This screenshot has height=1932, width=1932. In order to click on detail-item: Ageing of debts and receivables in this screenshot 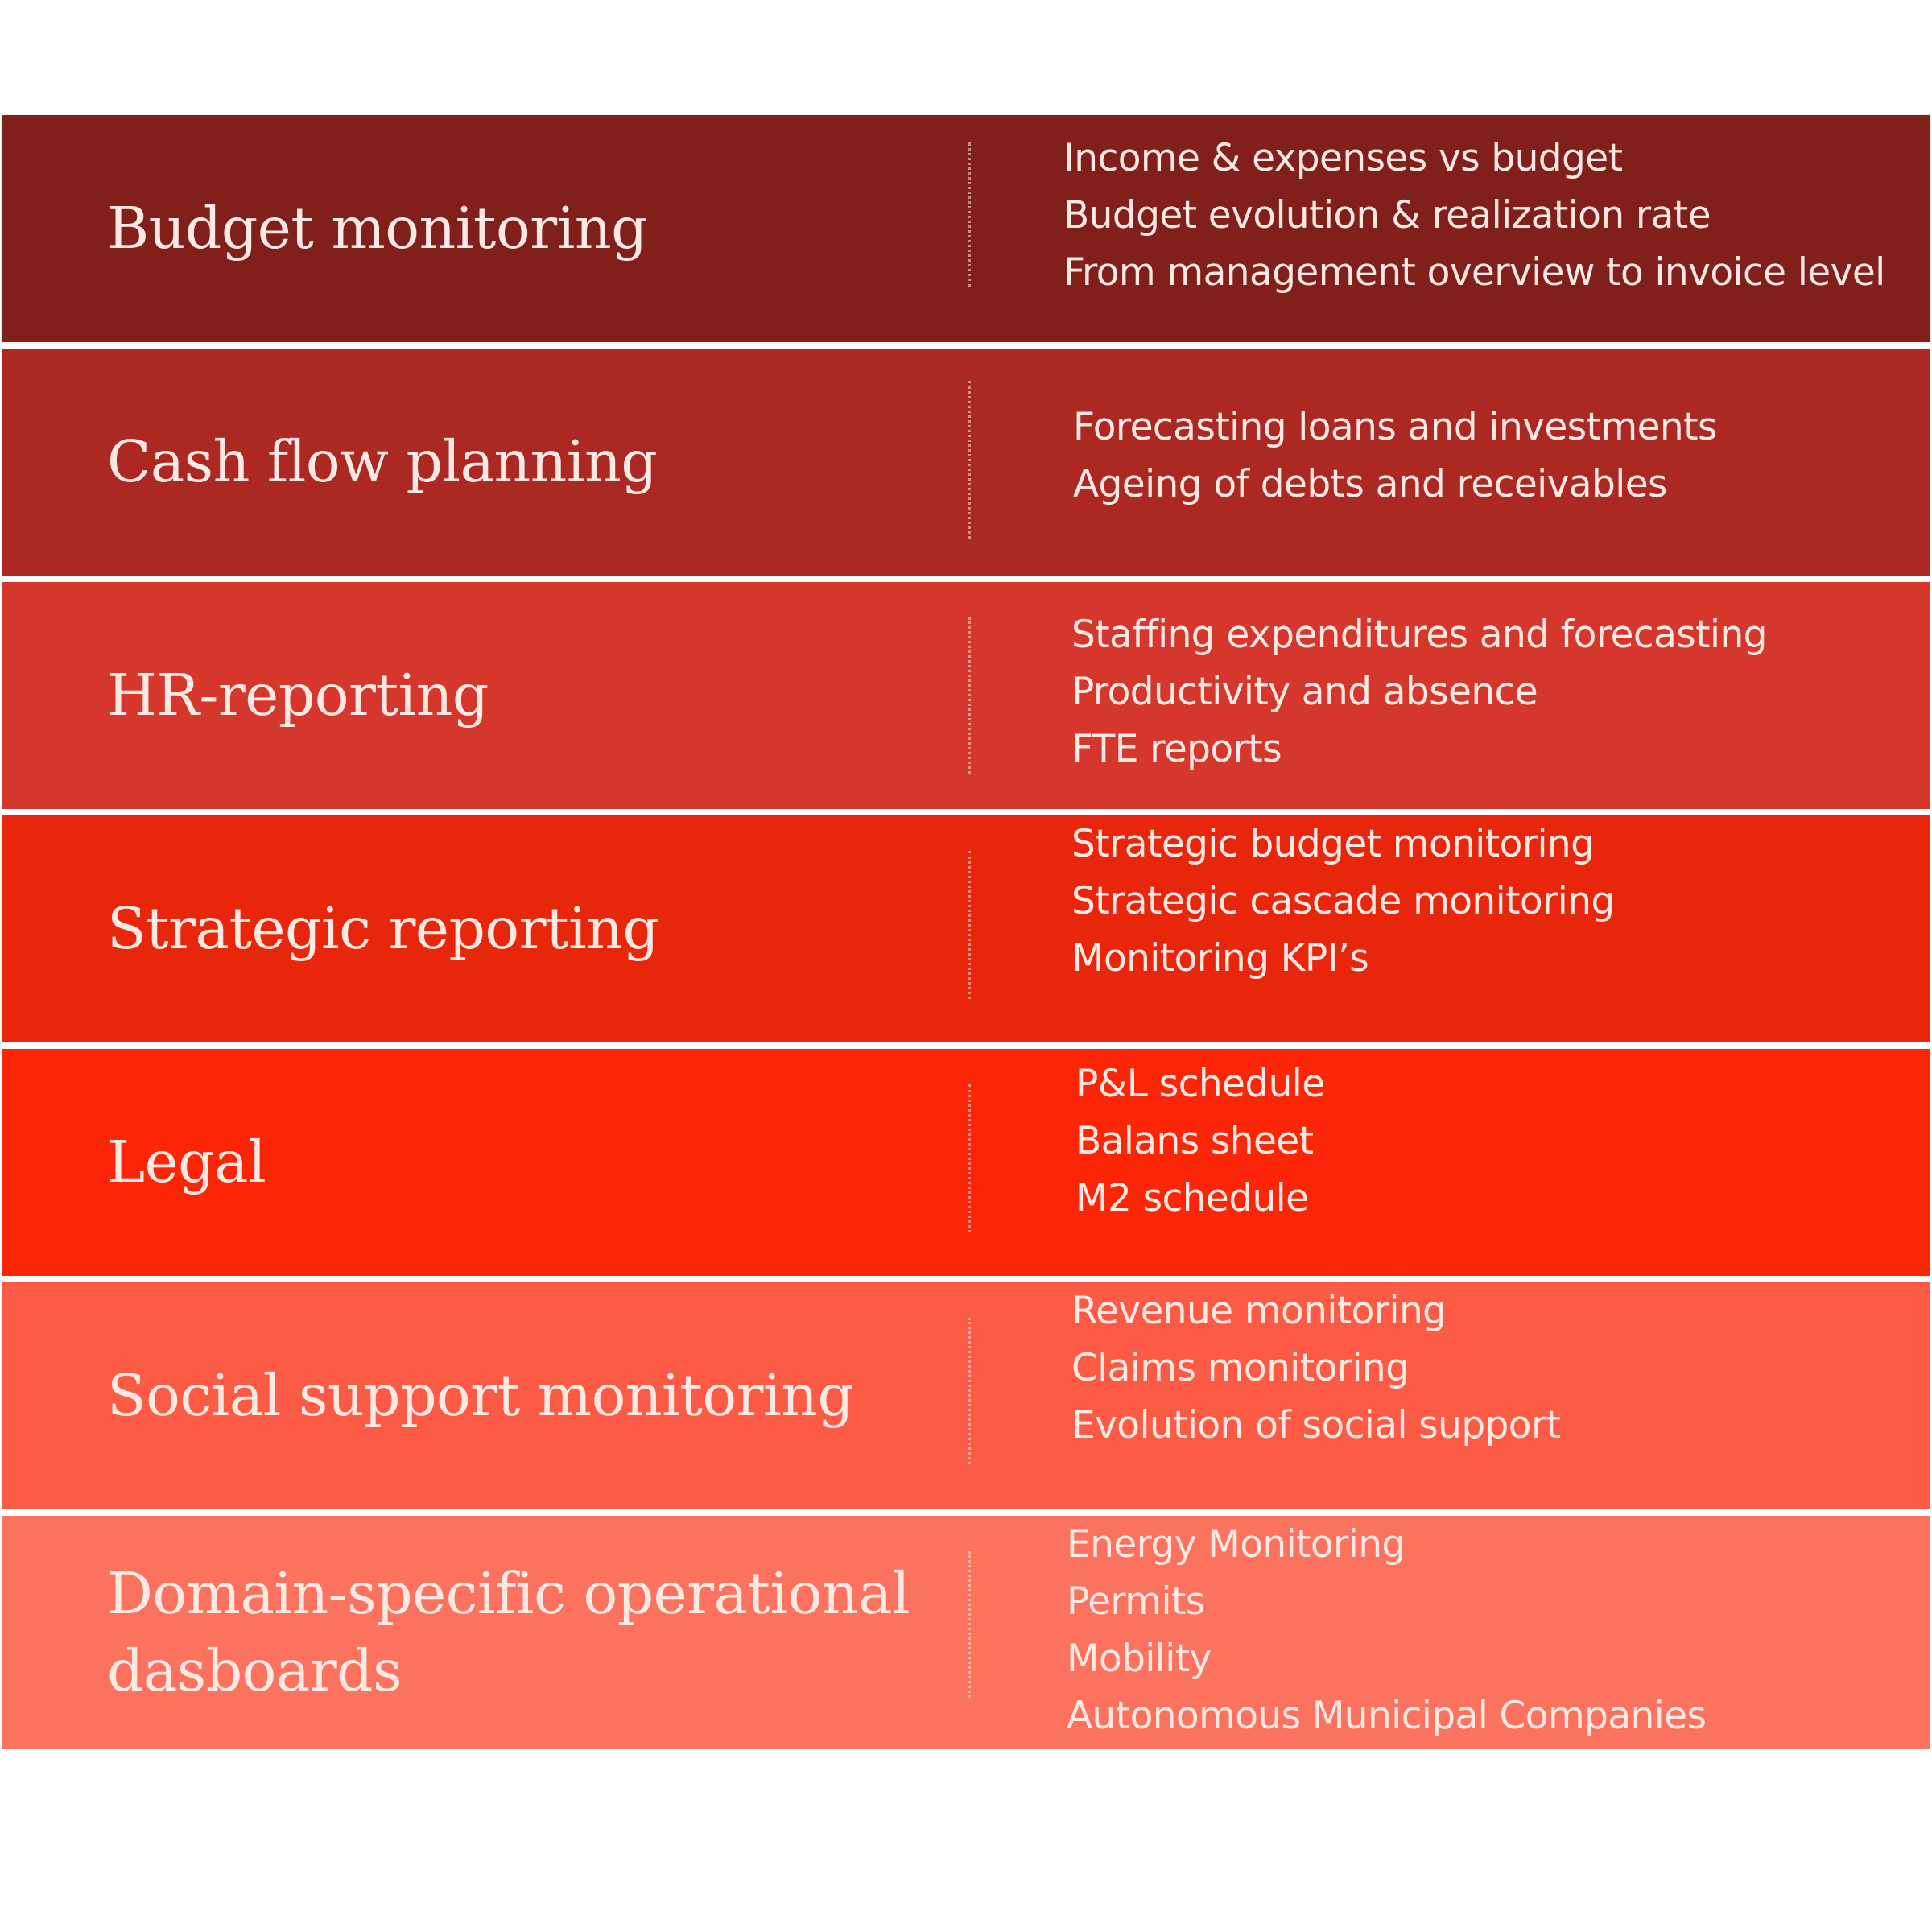, I will do `click(1370, 484)`.